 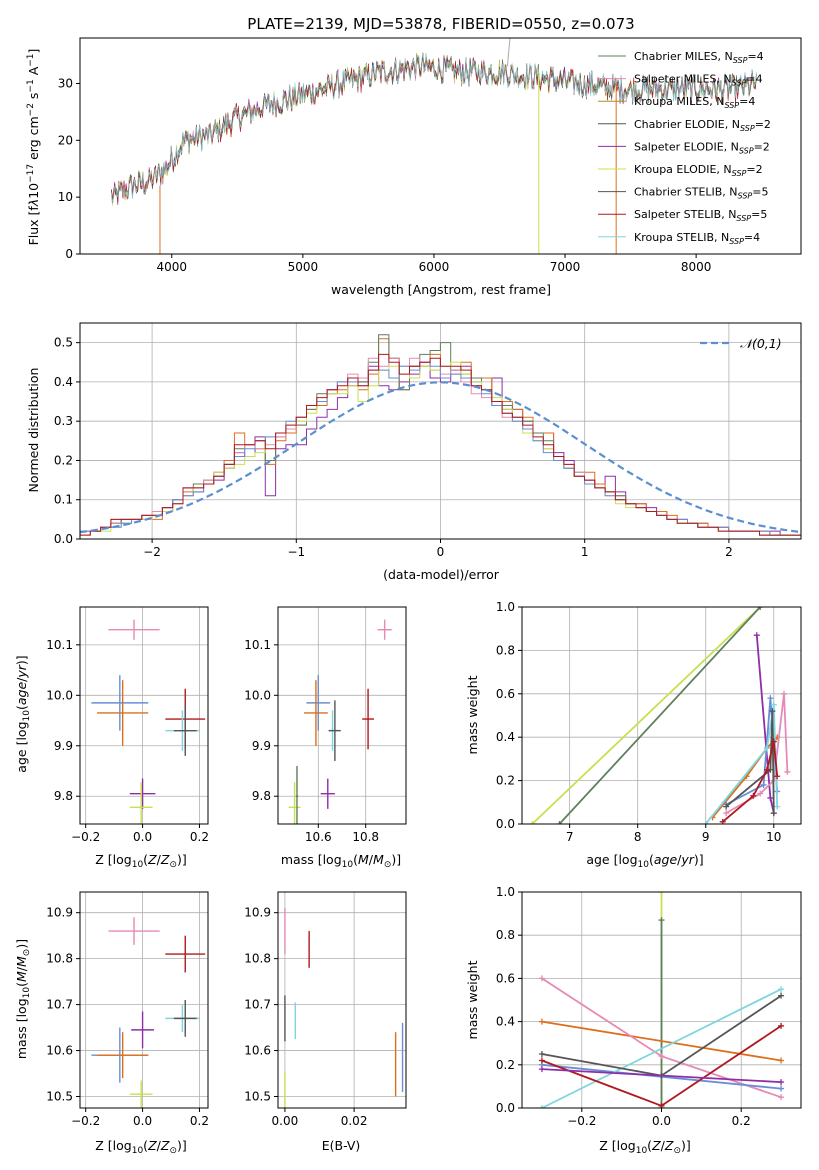 I want to click on x-tick-label: 6000, so click(x=434, y=267).